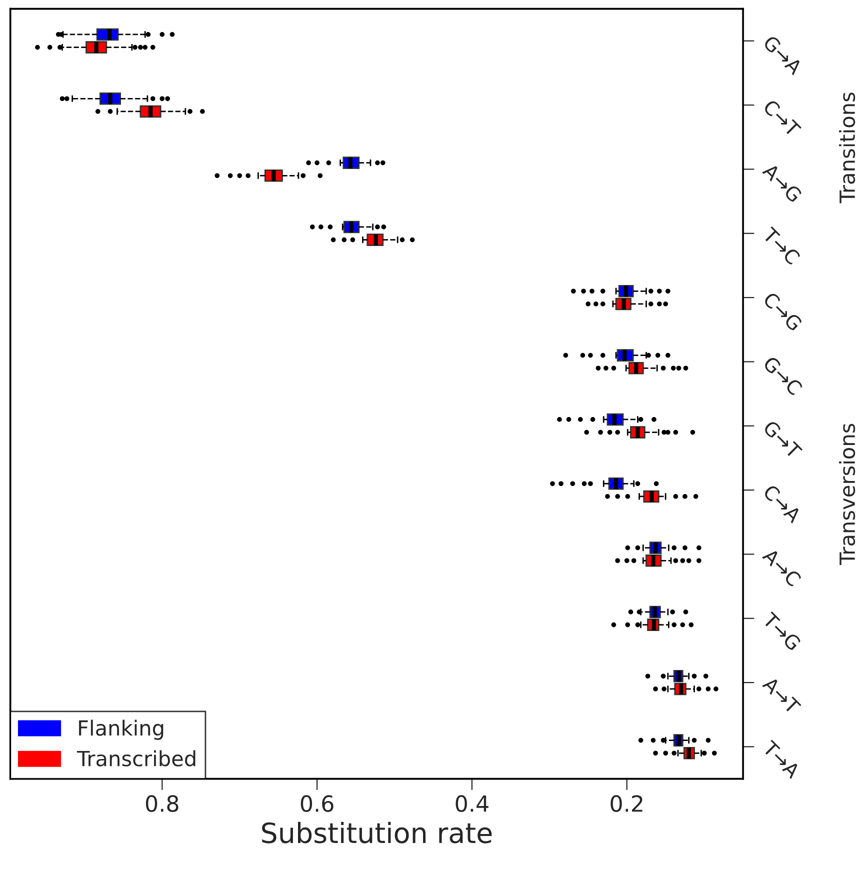  I want to click on x-axis-title: Substitution rate, so click(377, 833).